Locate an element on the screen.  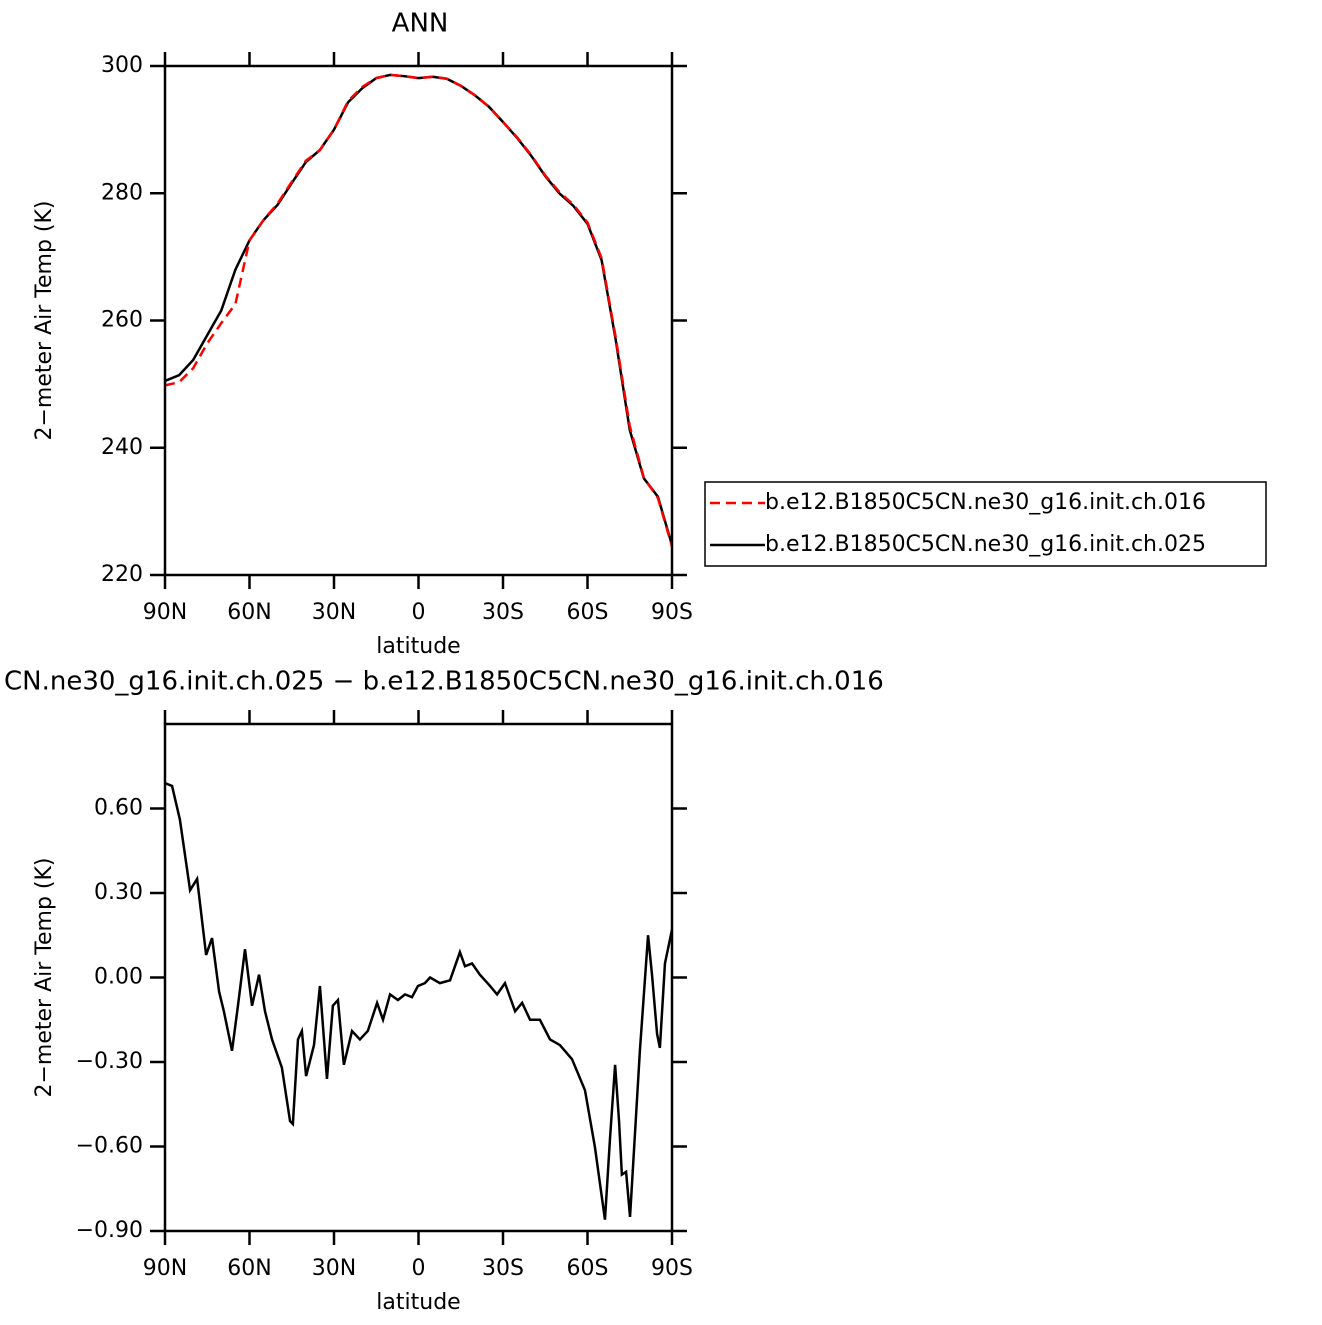
y-tick-label: −0.60 is located at coordinates (109, 1146).